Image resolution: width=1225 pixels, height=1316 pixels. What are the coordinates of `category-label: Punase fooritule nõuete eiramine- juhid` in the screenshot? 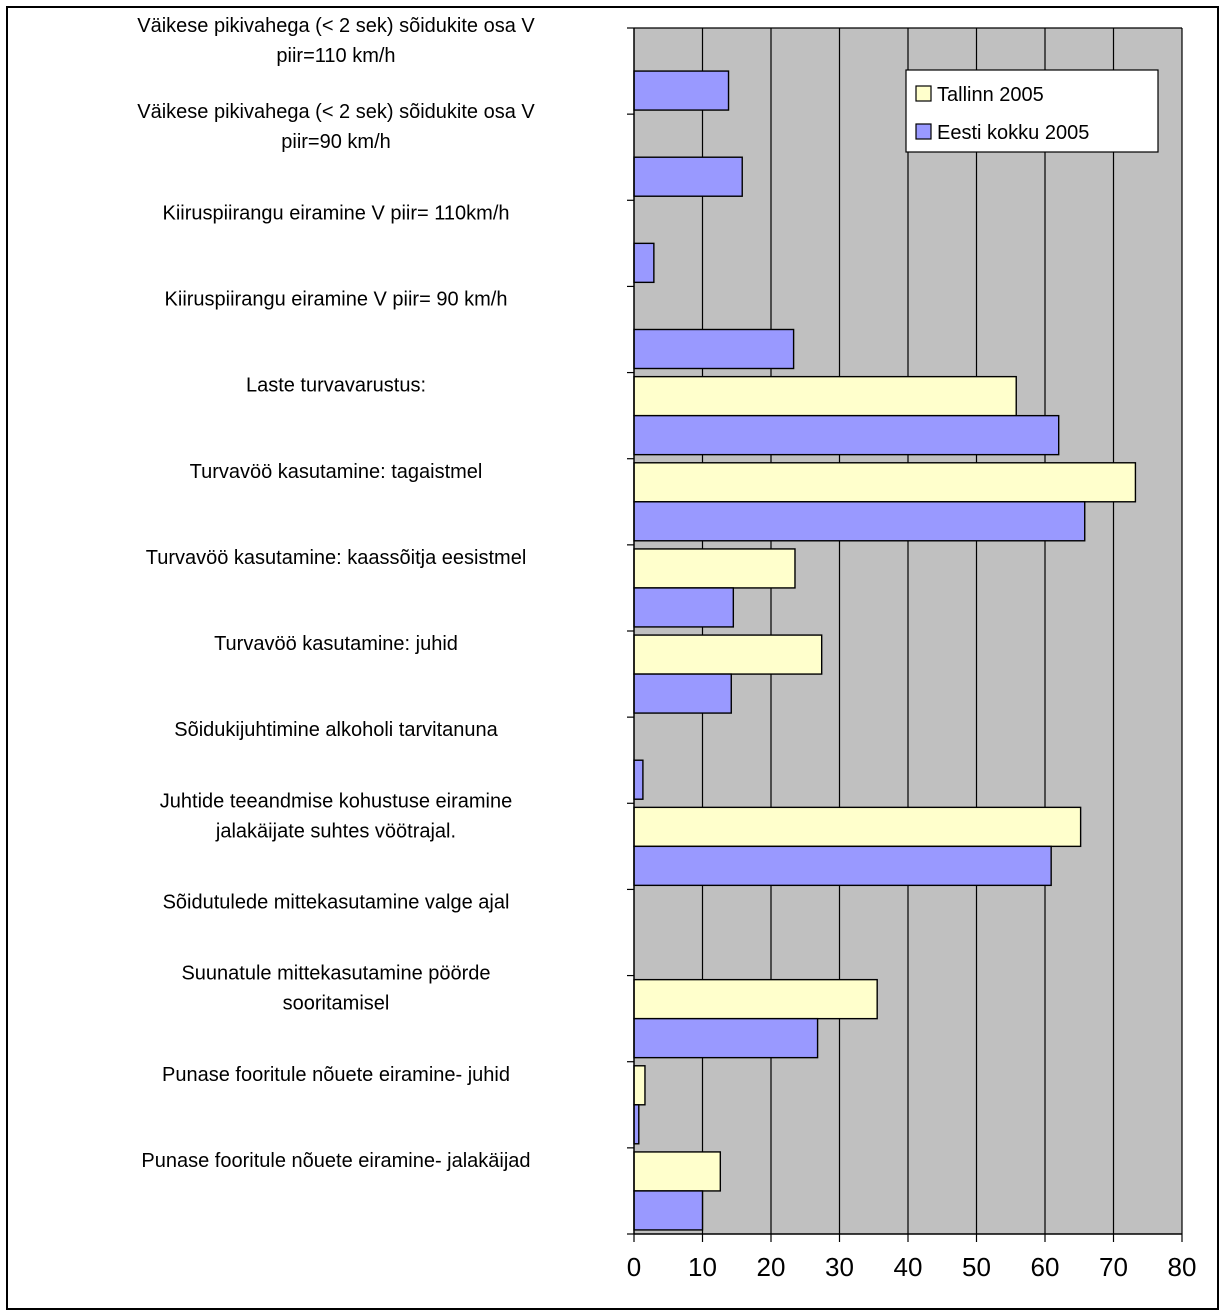 It's located at (336, 1075).